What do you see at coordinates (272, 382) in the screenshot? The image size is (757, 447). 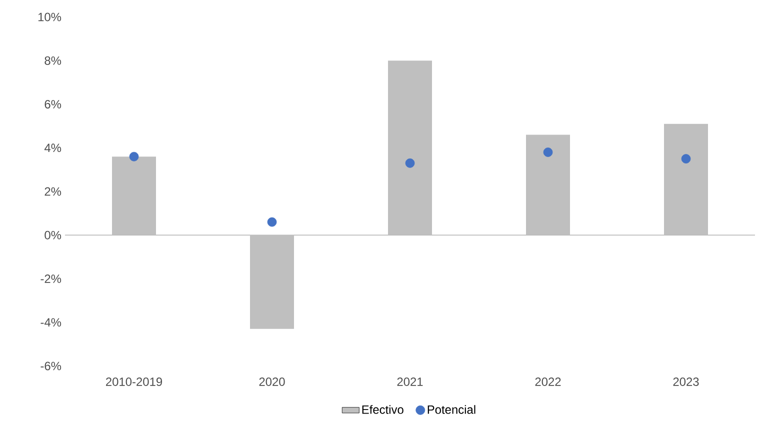 I see `x-tick-label: 2020` at bounding box center [272, 382].